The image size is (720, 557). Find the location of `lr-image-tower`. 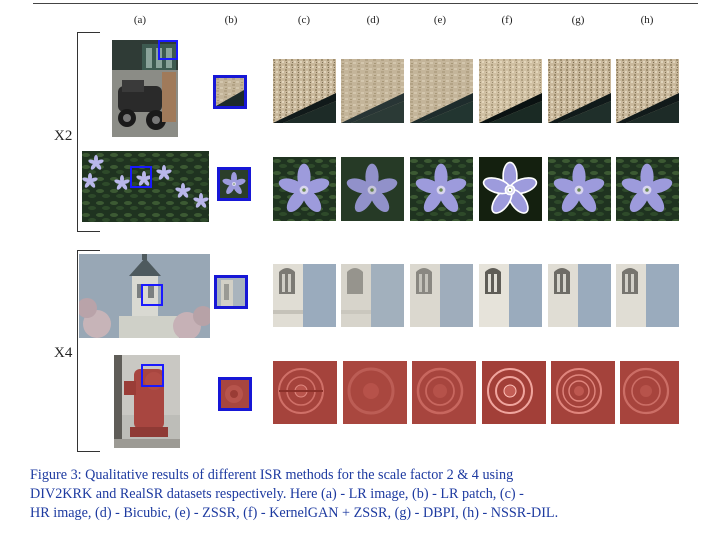

lr-image-tower is located at coordinates (144, 296).